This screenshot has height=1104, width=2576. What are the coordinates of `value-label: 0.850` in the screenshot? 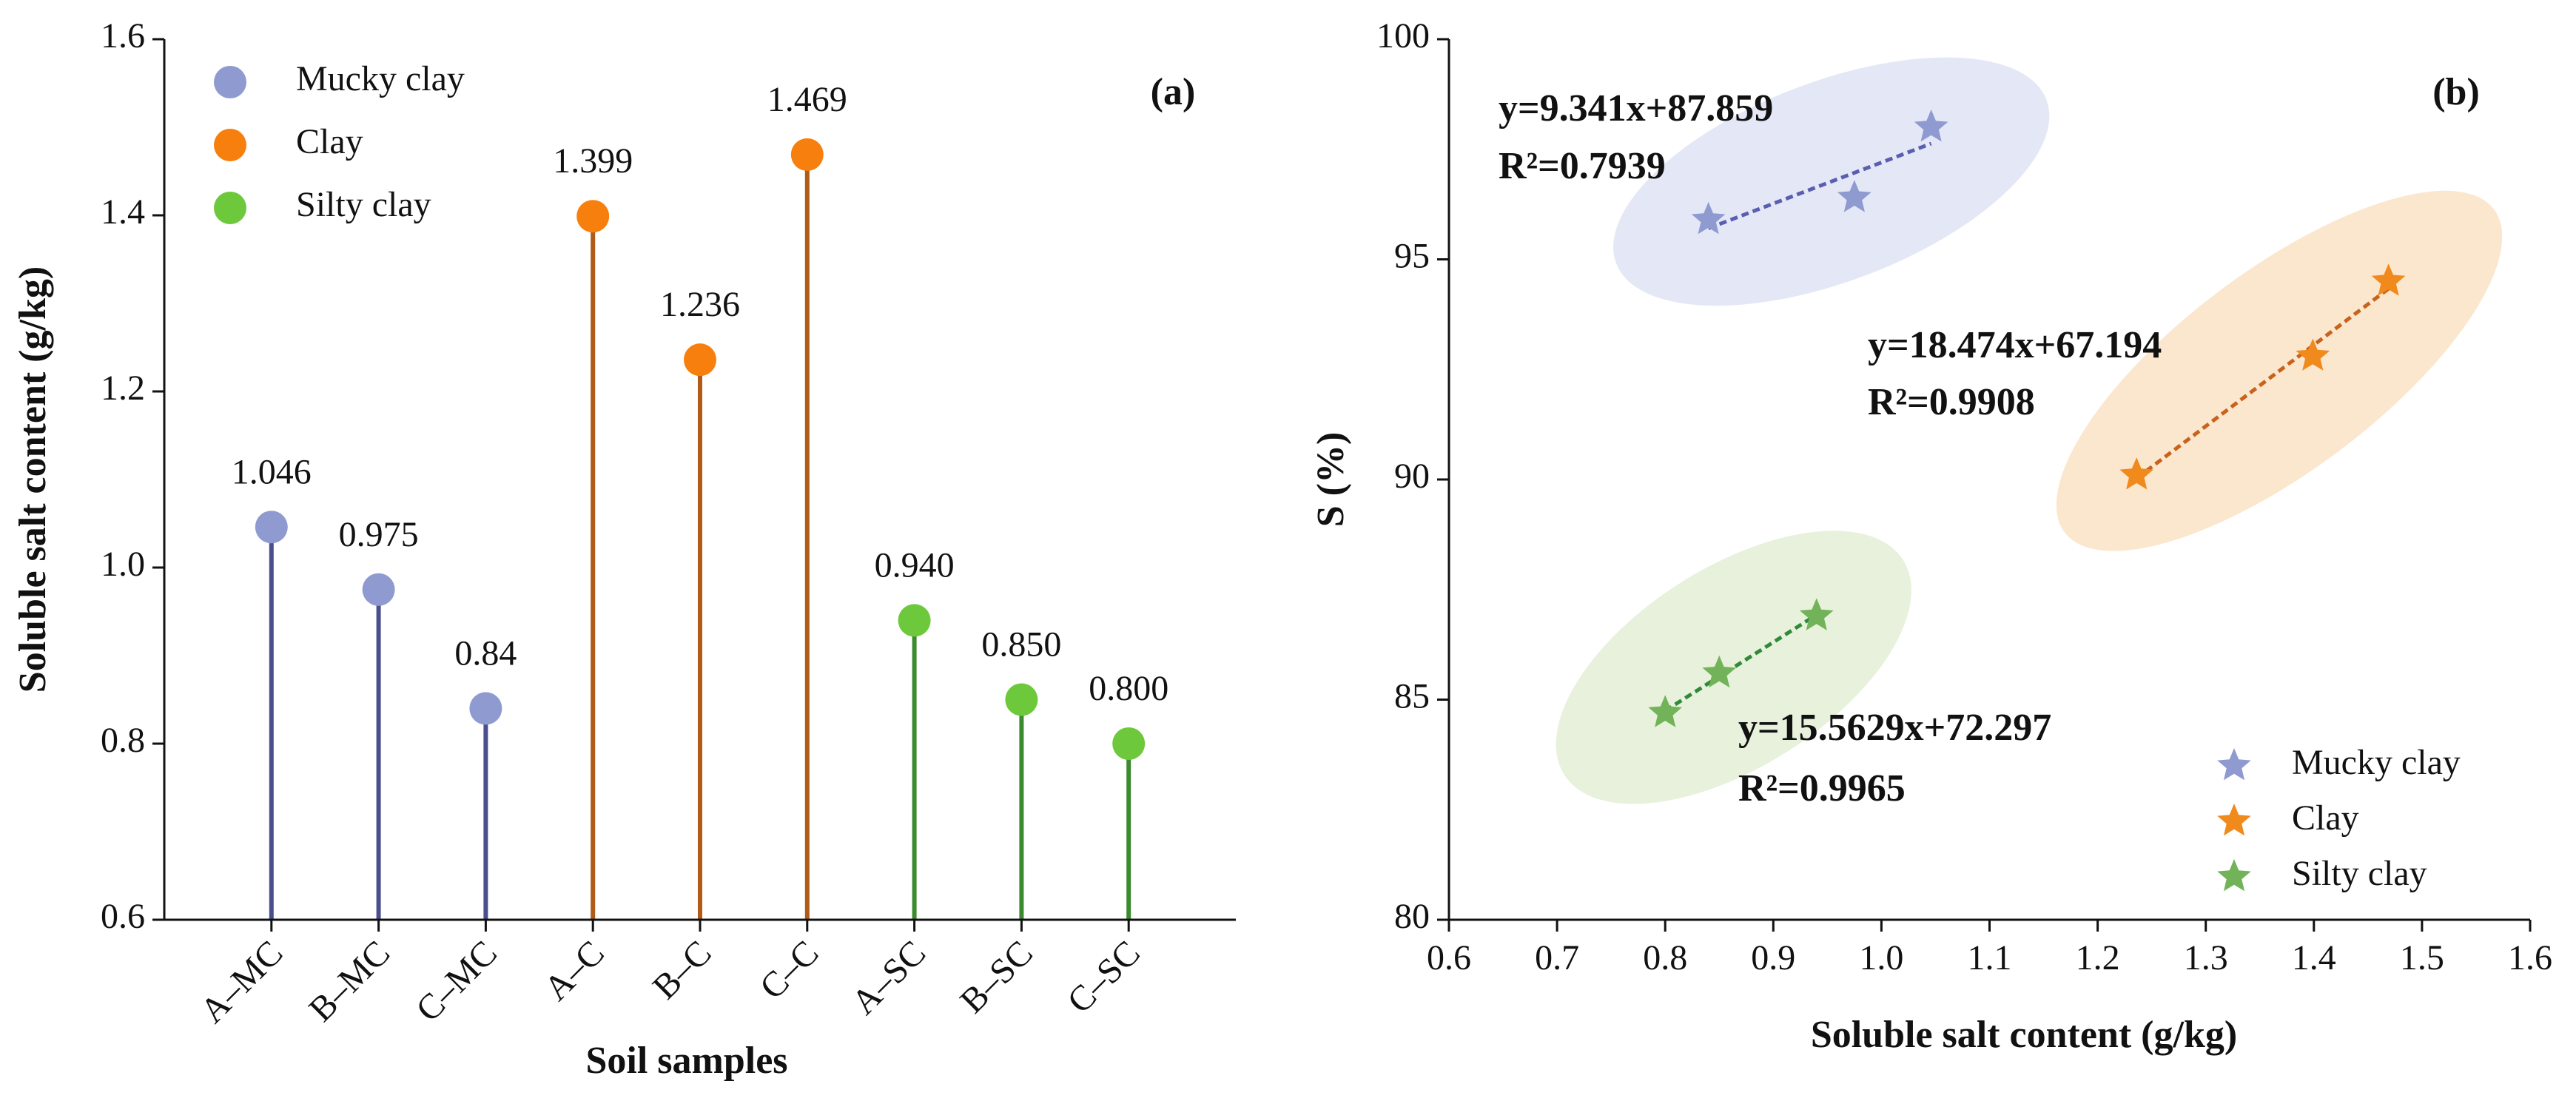 It's located at (1021, 644).